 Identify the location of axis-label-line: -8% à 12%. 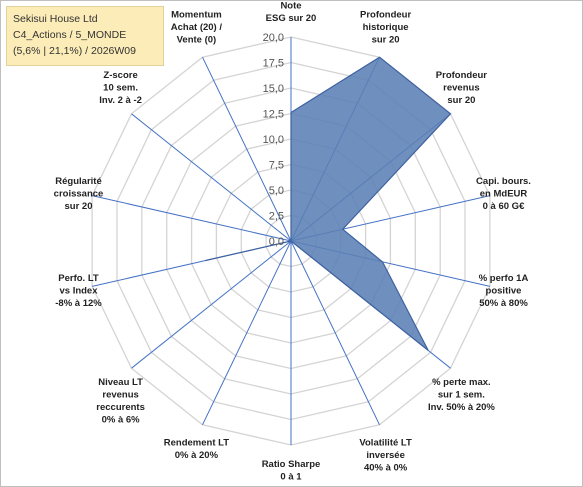
(78, 303).